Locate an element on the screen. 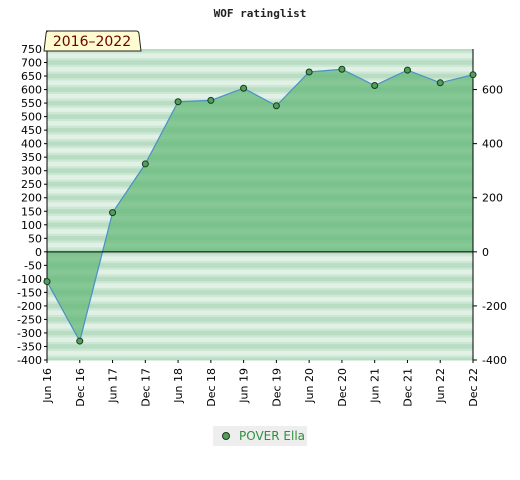 Image resolution: width=520 pixels, height=480 pixels. y-tick-label-left: 700 is located at coordinates (31, 63).